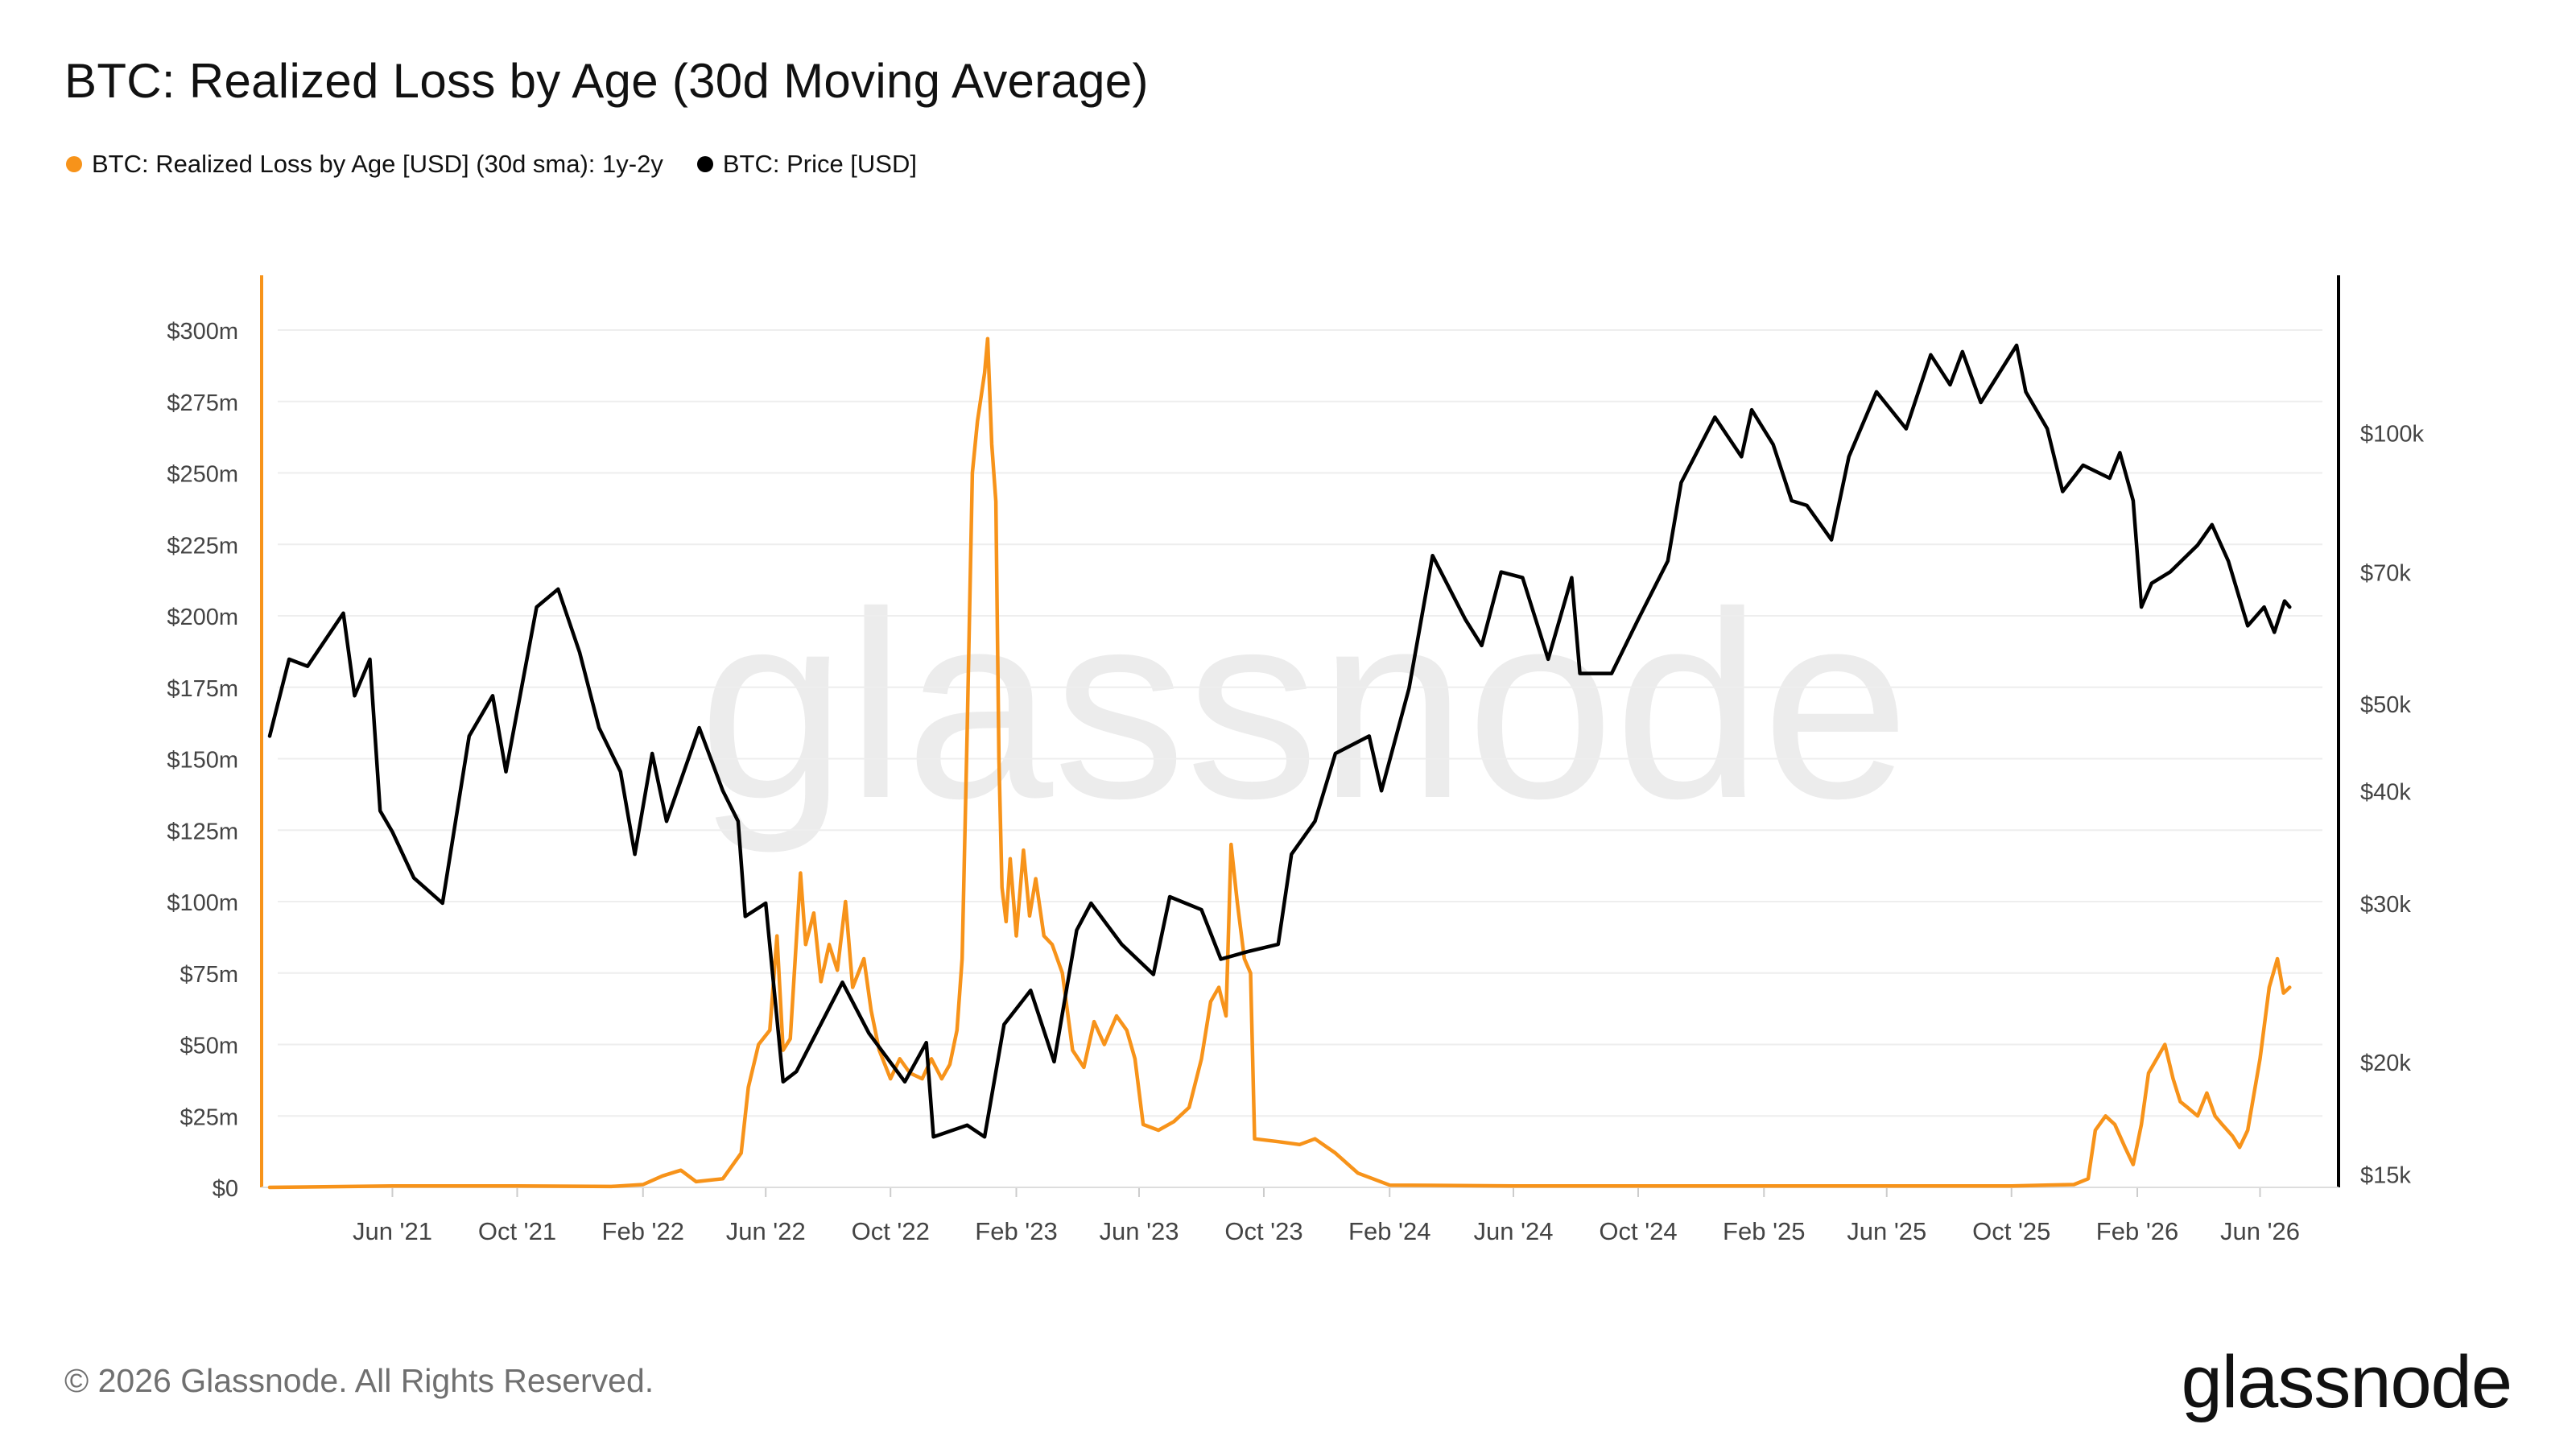  What do you see at coordinates (766, 1231) in the screenshot?
I see `x-tick-label: Jun '22` at bounding box center [766, 1231].